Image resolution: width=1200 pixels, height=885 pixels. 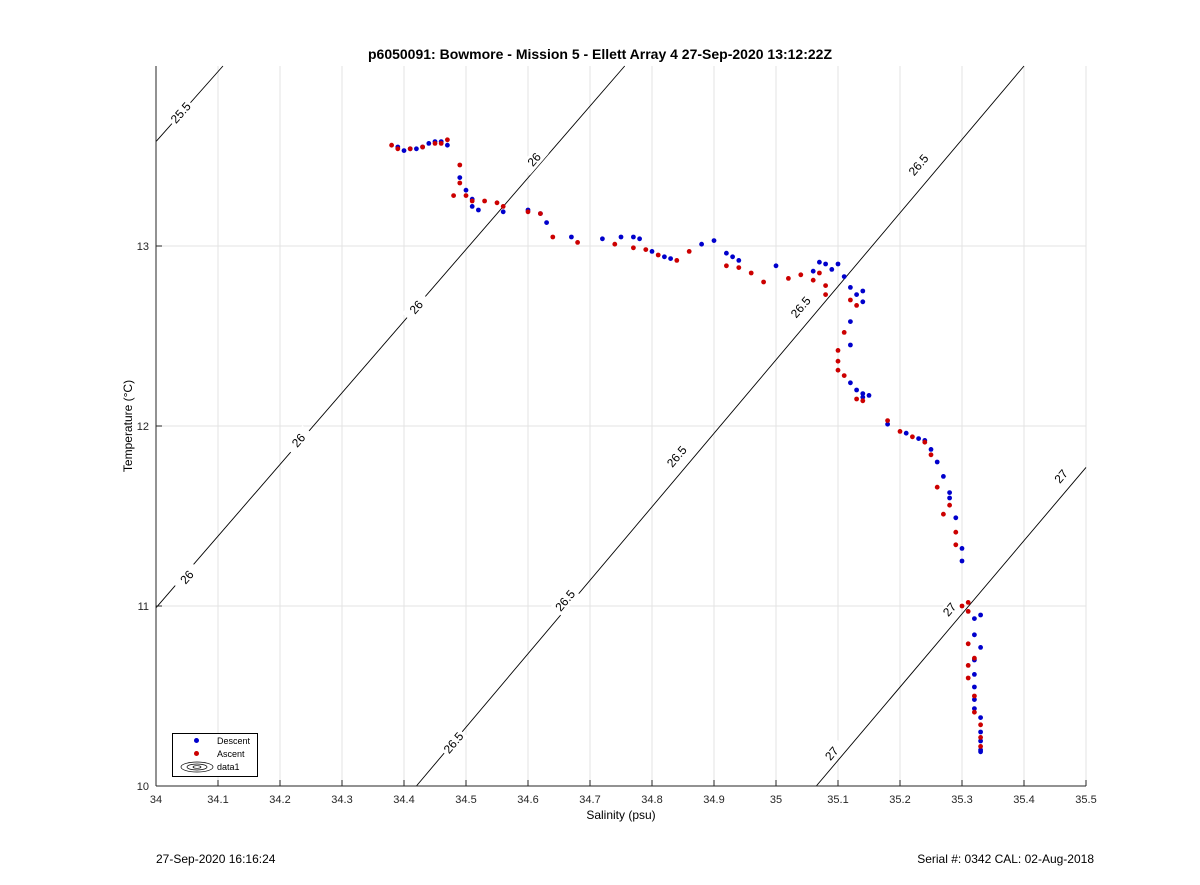 What do you see at coordinates (196, 753) in the screenshot?
I see `ascent-marker-icon` at bounding box center [196, 753].